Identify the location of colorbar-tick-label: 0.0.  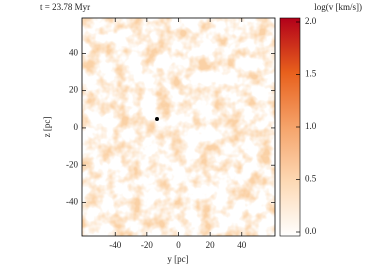
(311, 231).